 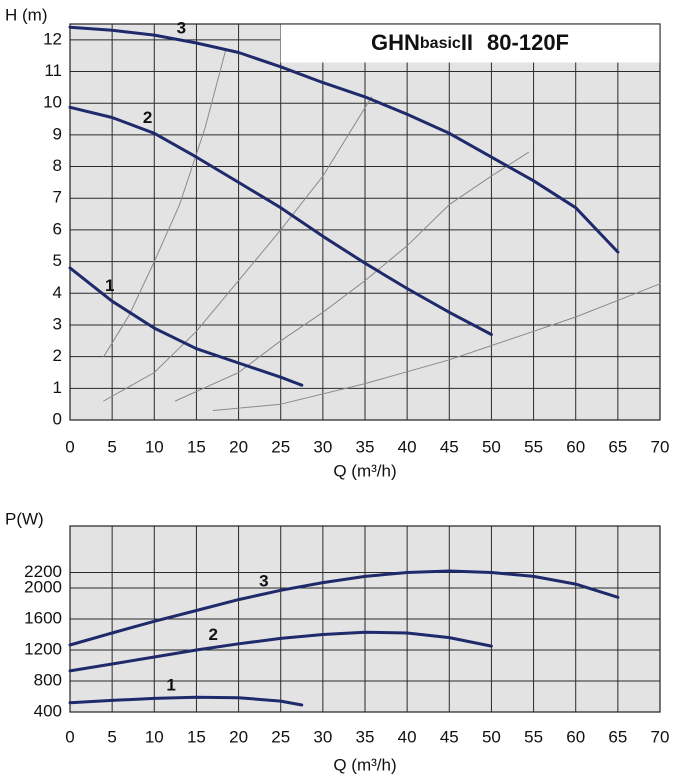 I want to click on y-tick-label: 10, so click(x=52, y=102).